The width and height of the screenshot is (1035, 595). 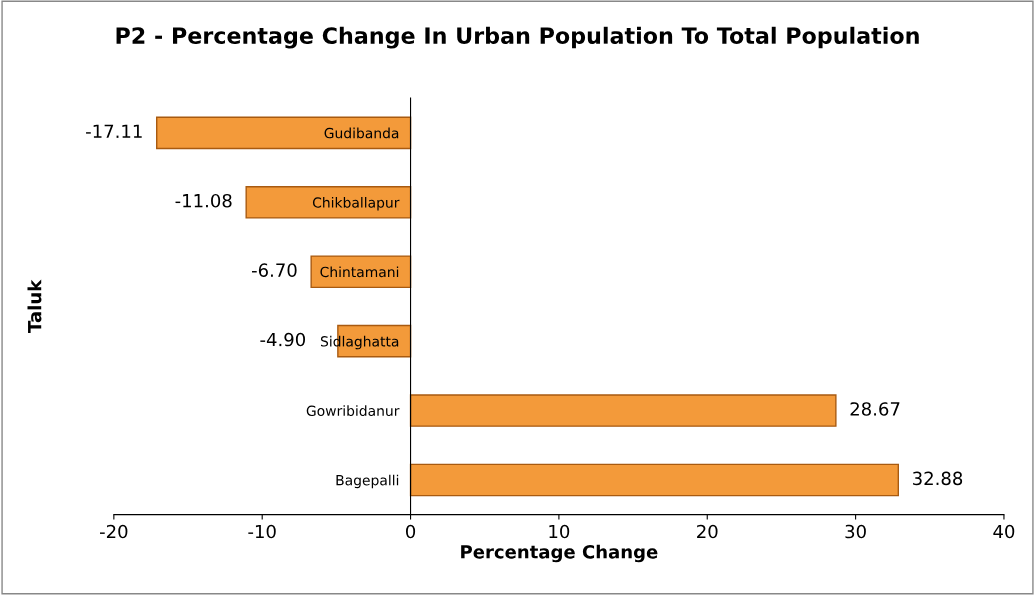 What do you see at coordinates (938, 478) in the screenshot?
I see `data-label: 32.88` at bounding box center [938, 478].